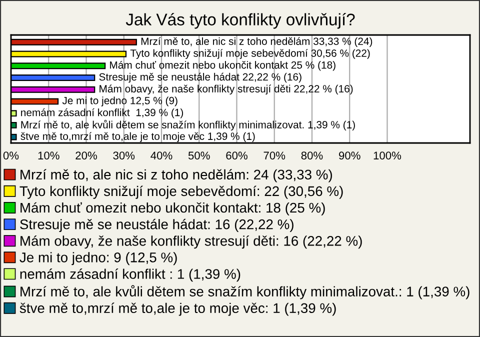 The image size is (480, 337). Describe the element at coordinates (226, 89) in the screenshot. I see `data-label: Mám obavy, že naše konflikty stresují děti 22,22 % (16)` at that location.